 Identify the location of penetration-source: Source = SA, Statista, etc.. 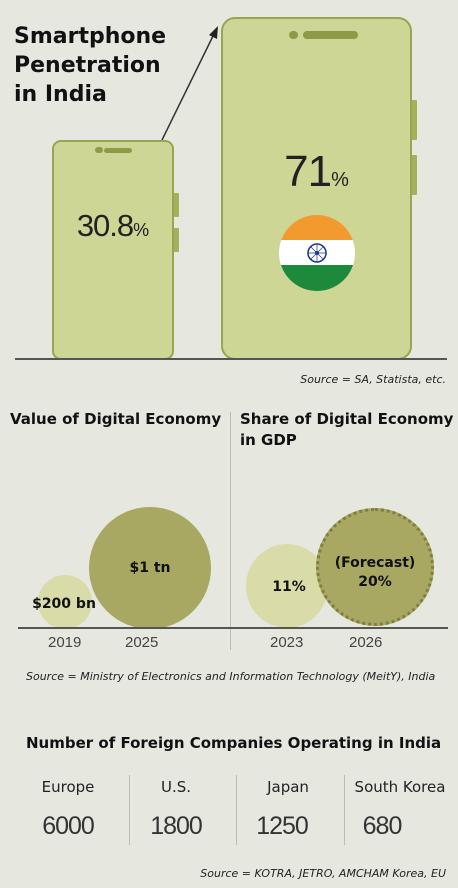
(373, 379).